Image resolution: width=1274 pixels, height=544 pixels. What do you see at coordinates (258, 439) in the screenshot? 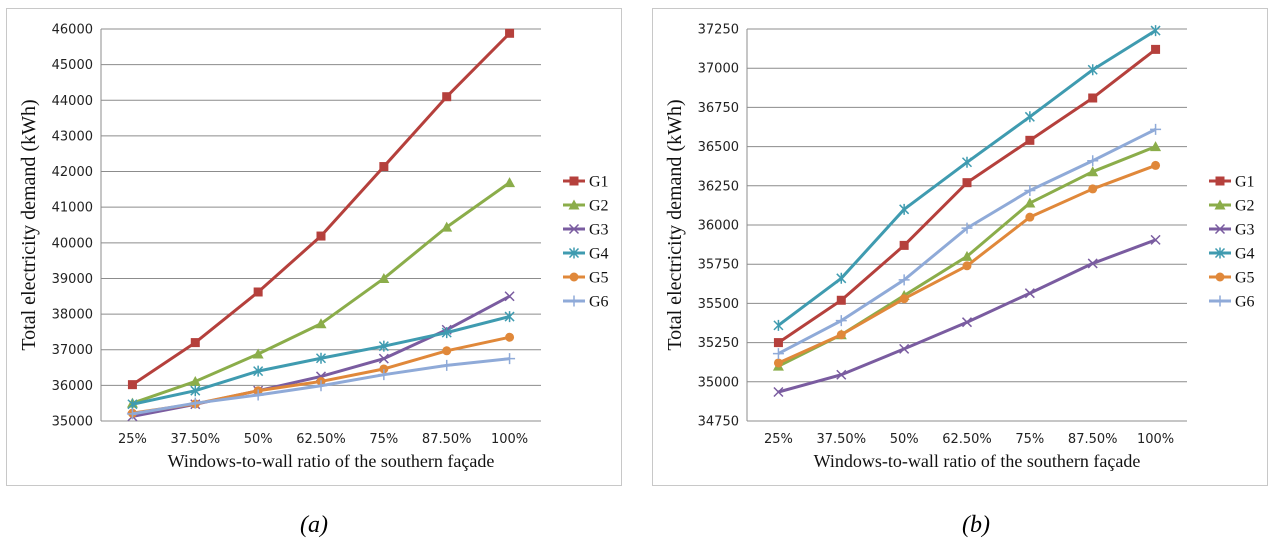
I see `x-tick-label-a-2: 50%` at bounding box center [258, 439].